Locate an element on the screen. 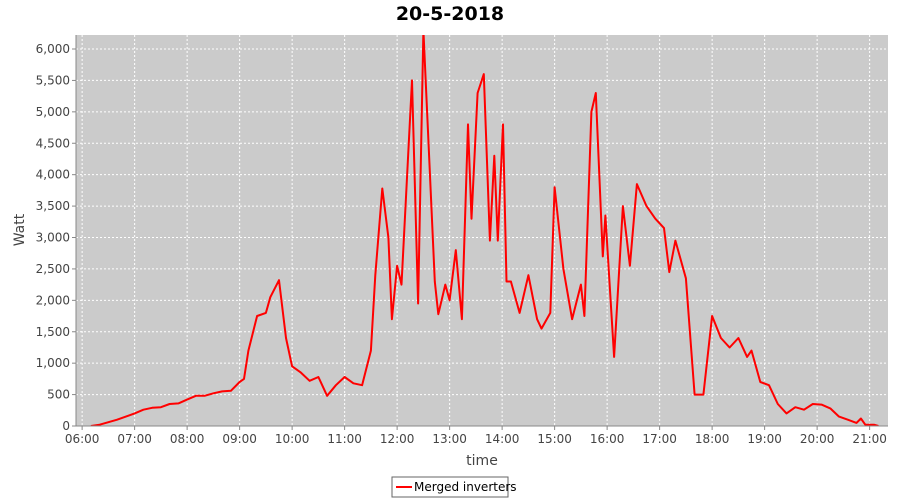 The width and height of the screenshot is (900, 504). x-tick-label: 21:00 is located at coordinates (869, 439).